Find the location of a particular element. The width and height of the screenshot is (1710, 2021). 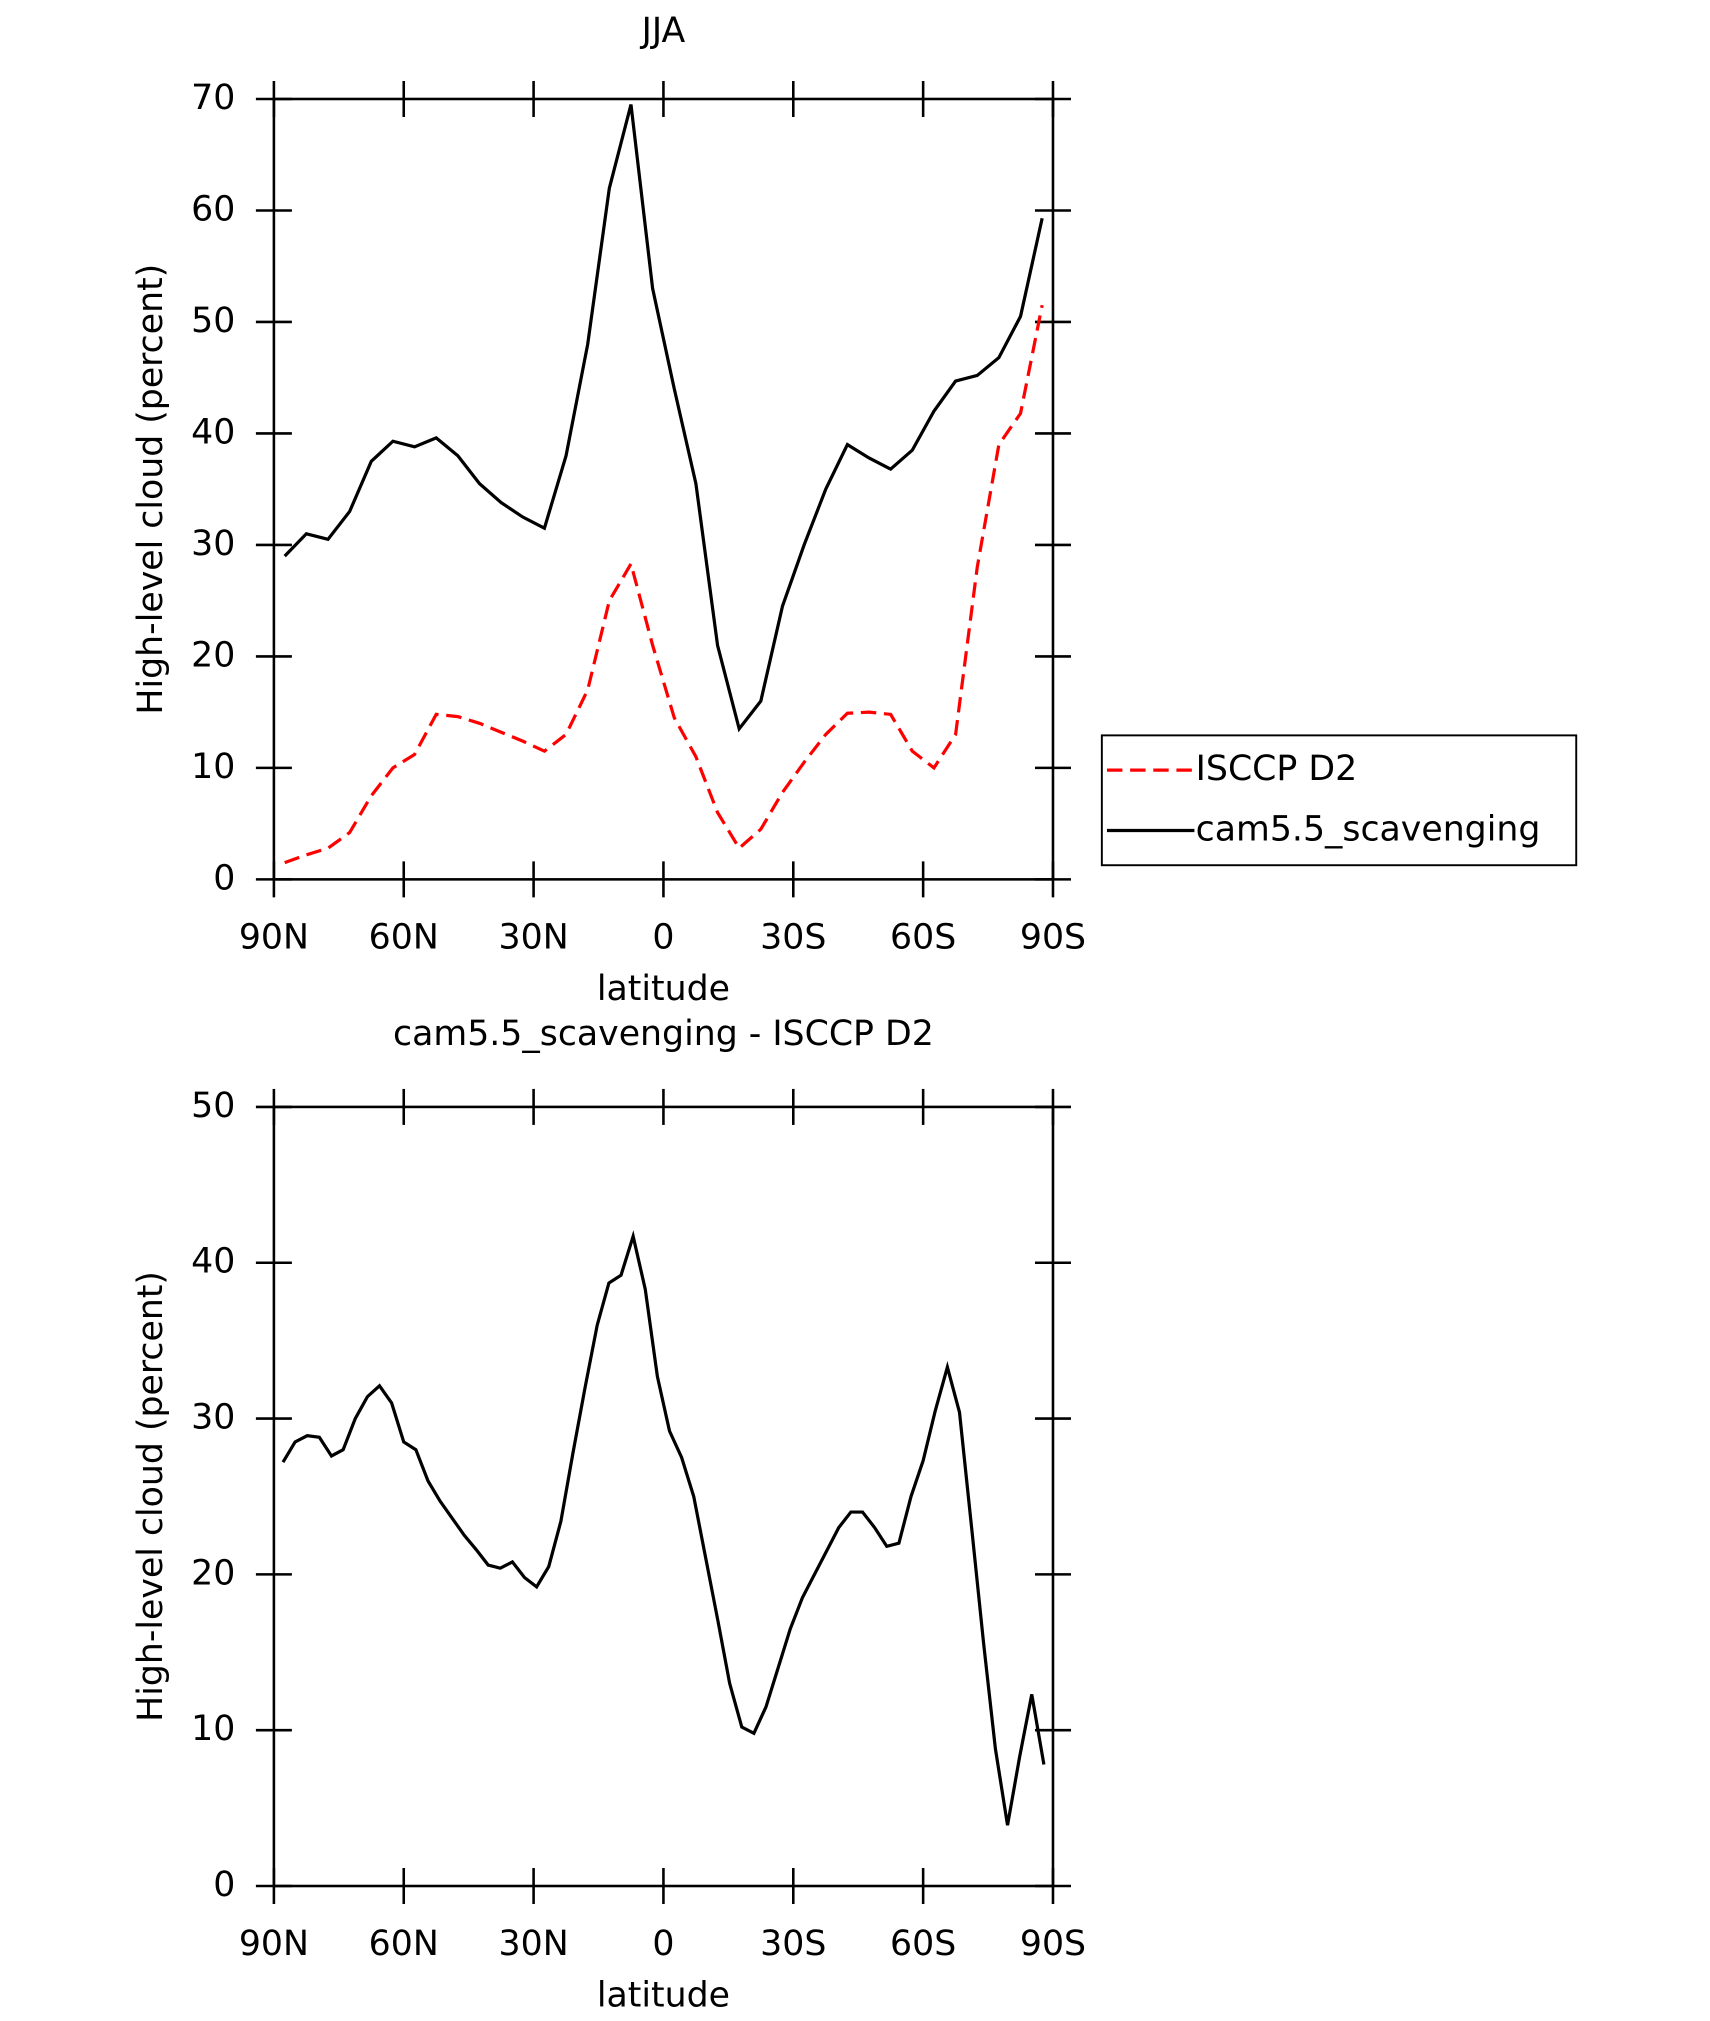

legend-box is located at coordinates (1339, 800).